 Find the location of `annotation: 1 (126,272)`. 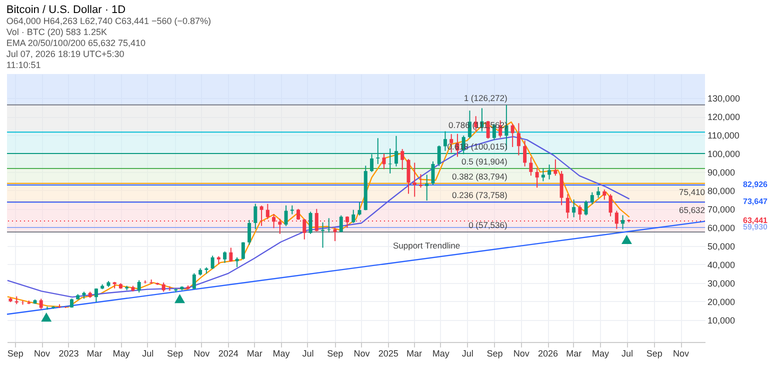

annotation: 1 (126,272) is located at coordinates (486, 97).